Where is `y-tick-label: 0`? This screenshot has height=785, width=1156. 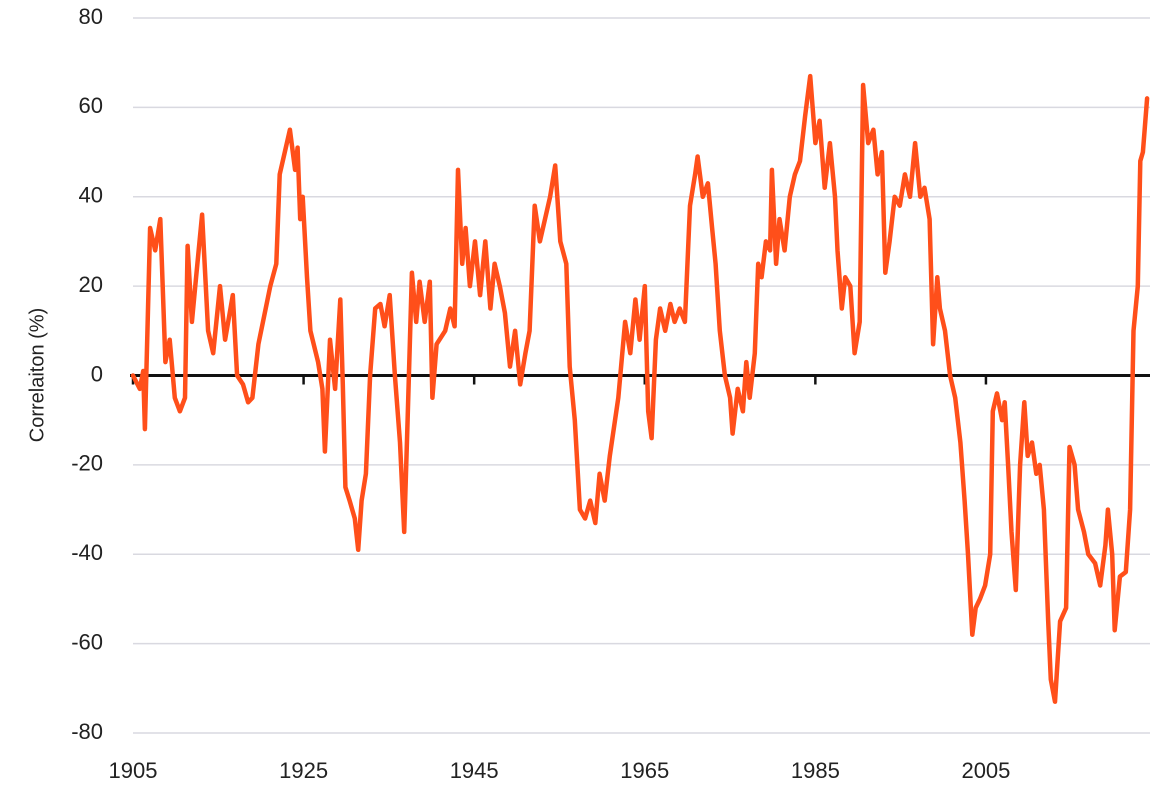
y-tick-label: 0 is located at coordinates (97, 373).